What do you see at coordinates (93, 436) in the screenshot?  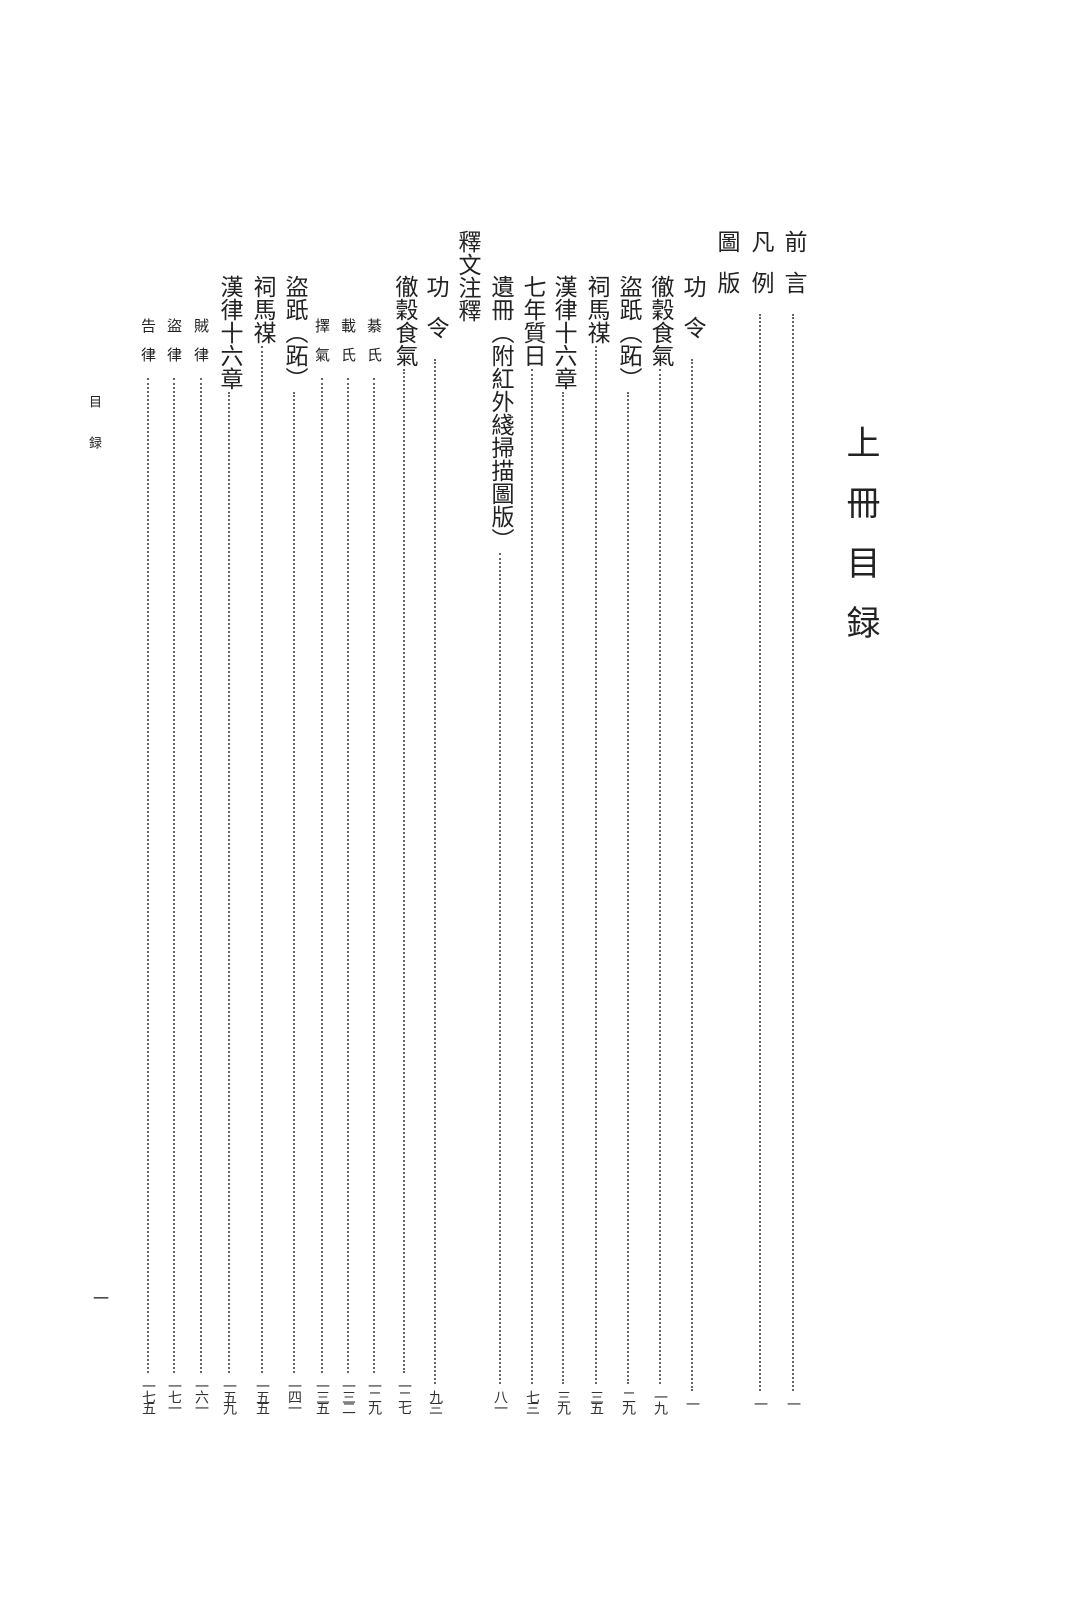 I see `running-head: 目録` at bounding box center [93, 436].